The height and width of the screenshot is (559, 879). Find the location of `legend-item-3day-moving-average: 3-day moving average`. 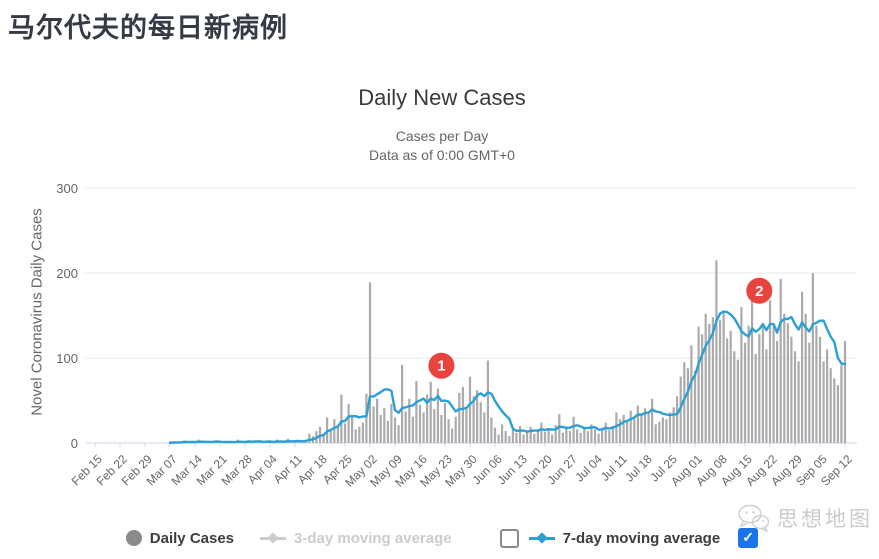

legend-item-3day-moving-average: 3-day moving average is located at coordinates (356, 538).